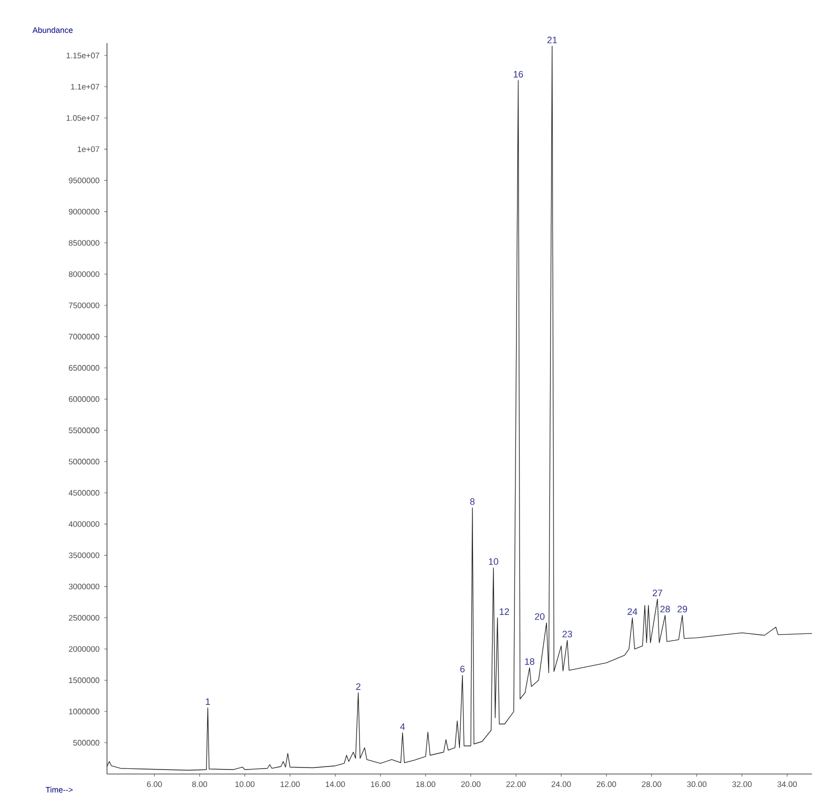 This screenshot has height=798, width=815. I want to click on annotation: 28, so click(665, 609).